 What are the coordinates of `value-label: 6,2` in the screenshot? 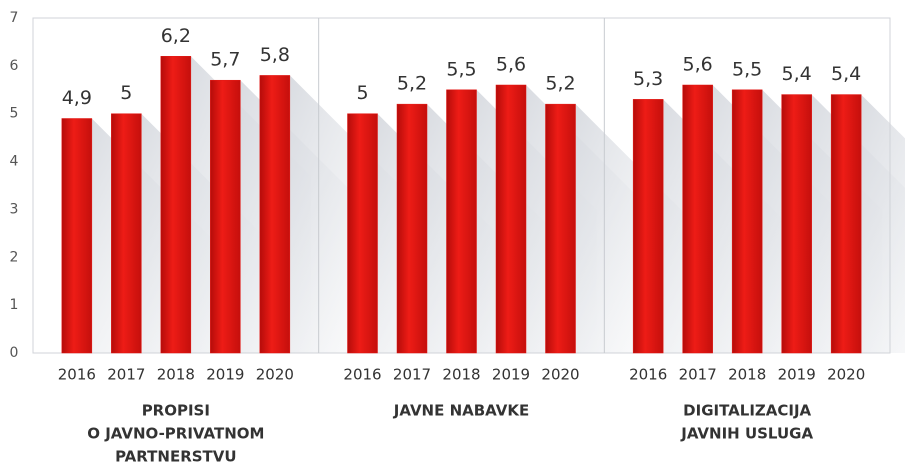 It's located at (176, 36).